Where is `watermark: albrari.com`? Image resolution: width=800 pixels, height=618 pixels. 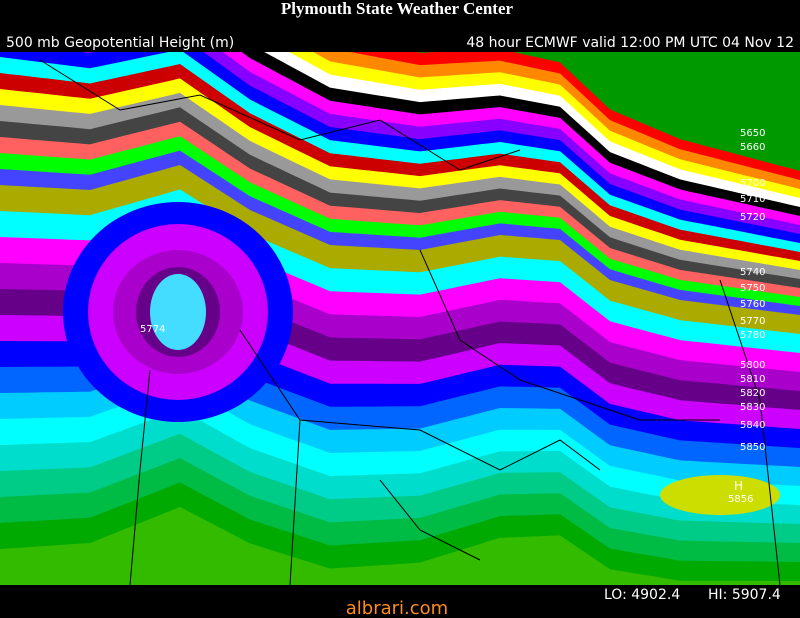 watermark: albrari.com is located at coordinates (397, 608).